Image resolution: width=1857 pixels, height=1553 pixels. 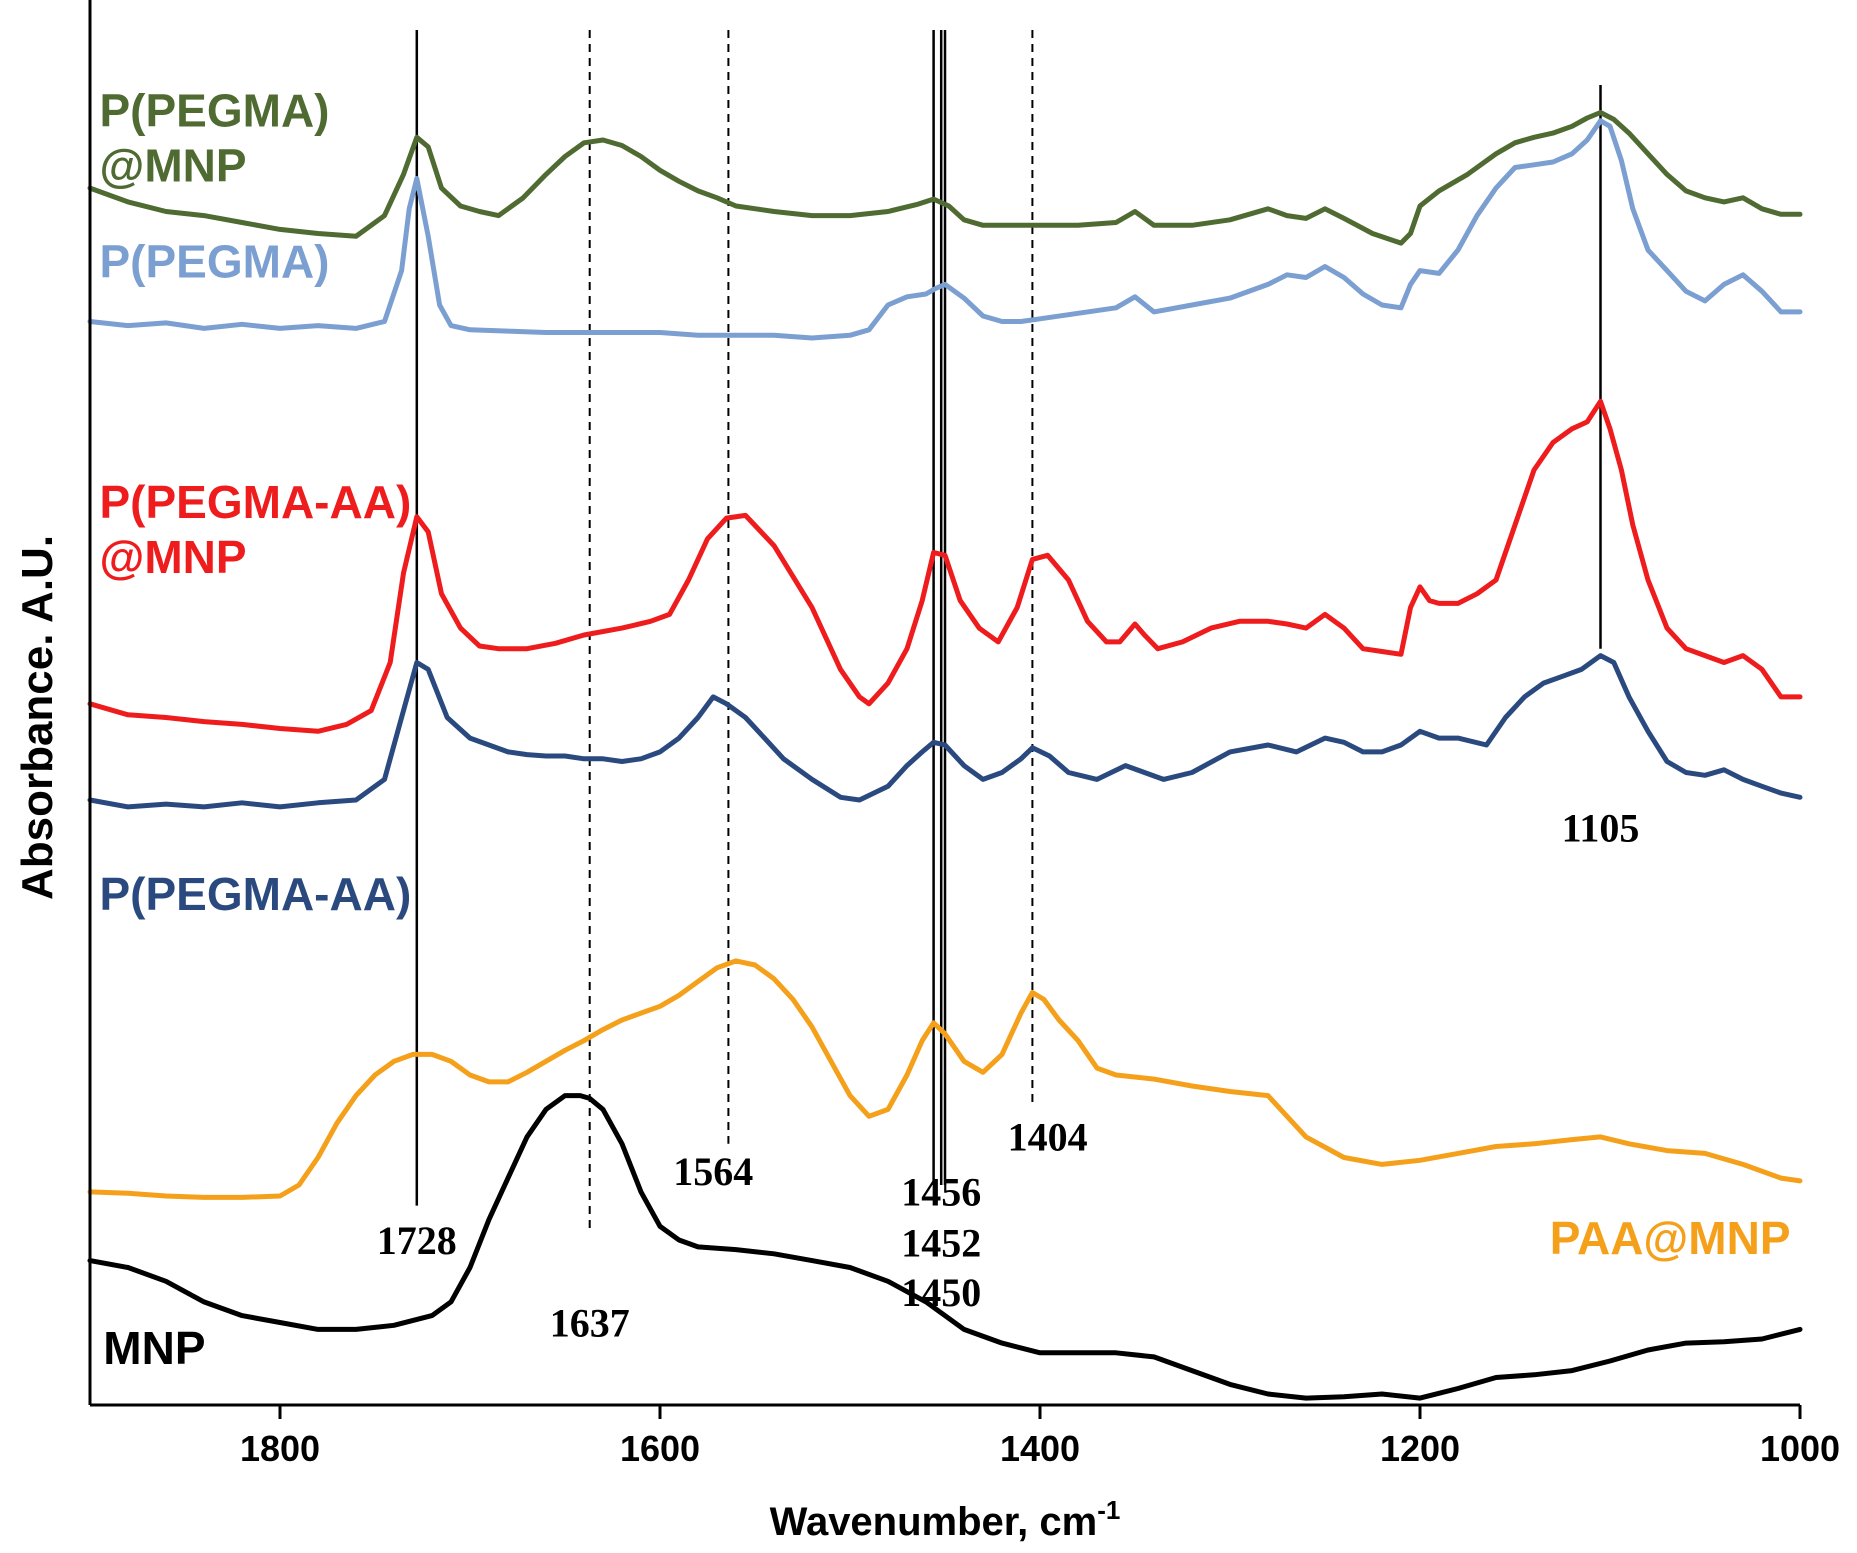 What do you see at coordinates (417, 1240) in the screenshot?
I see `peak-label: 1728` at bounding box center [417, 1240].